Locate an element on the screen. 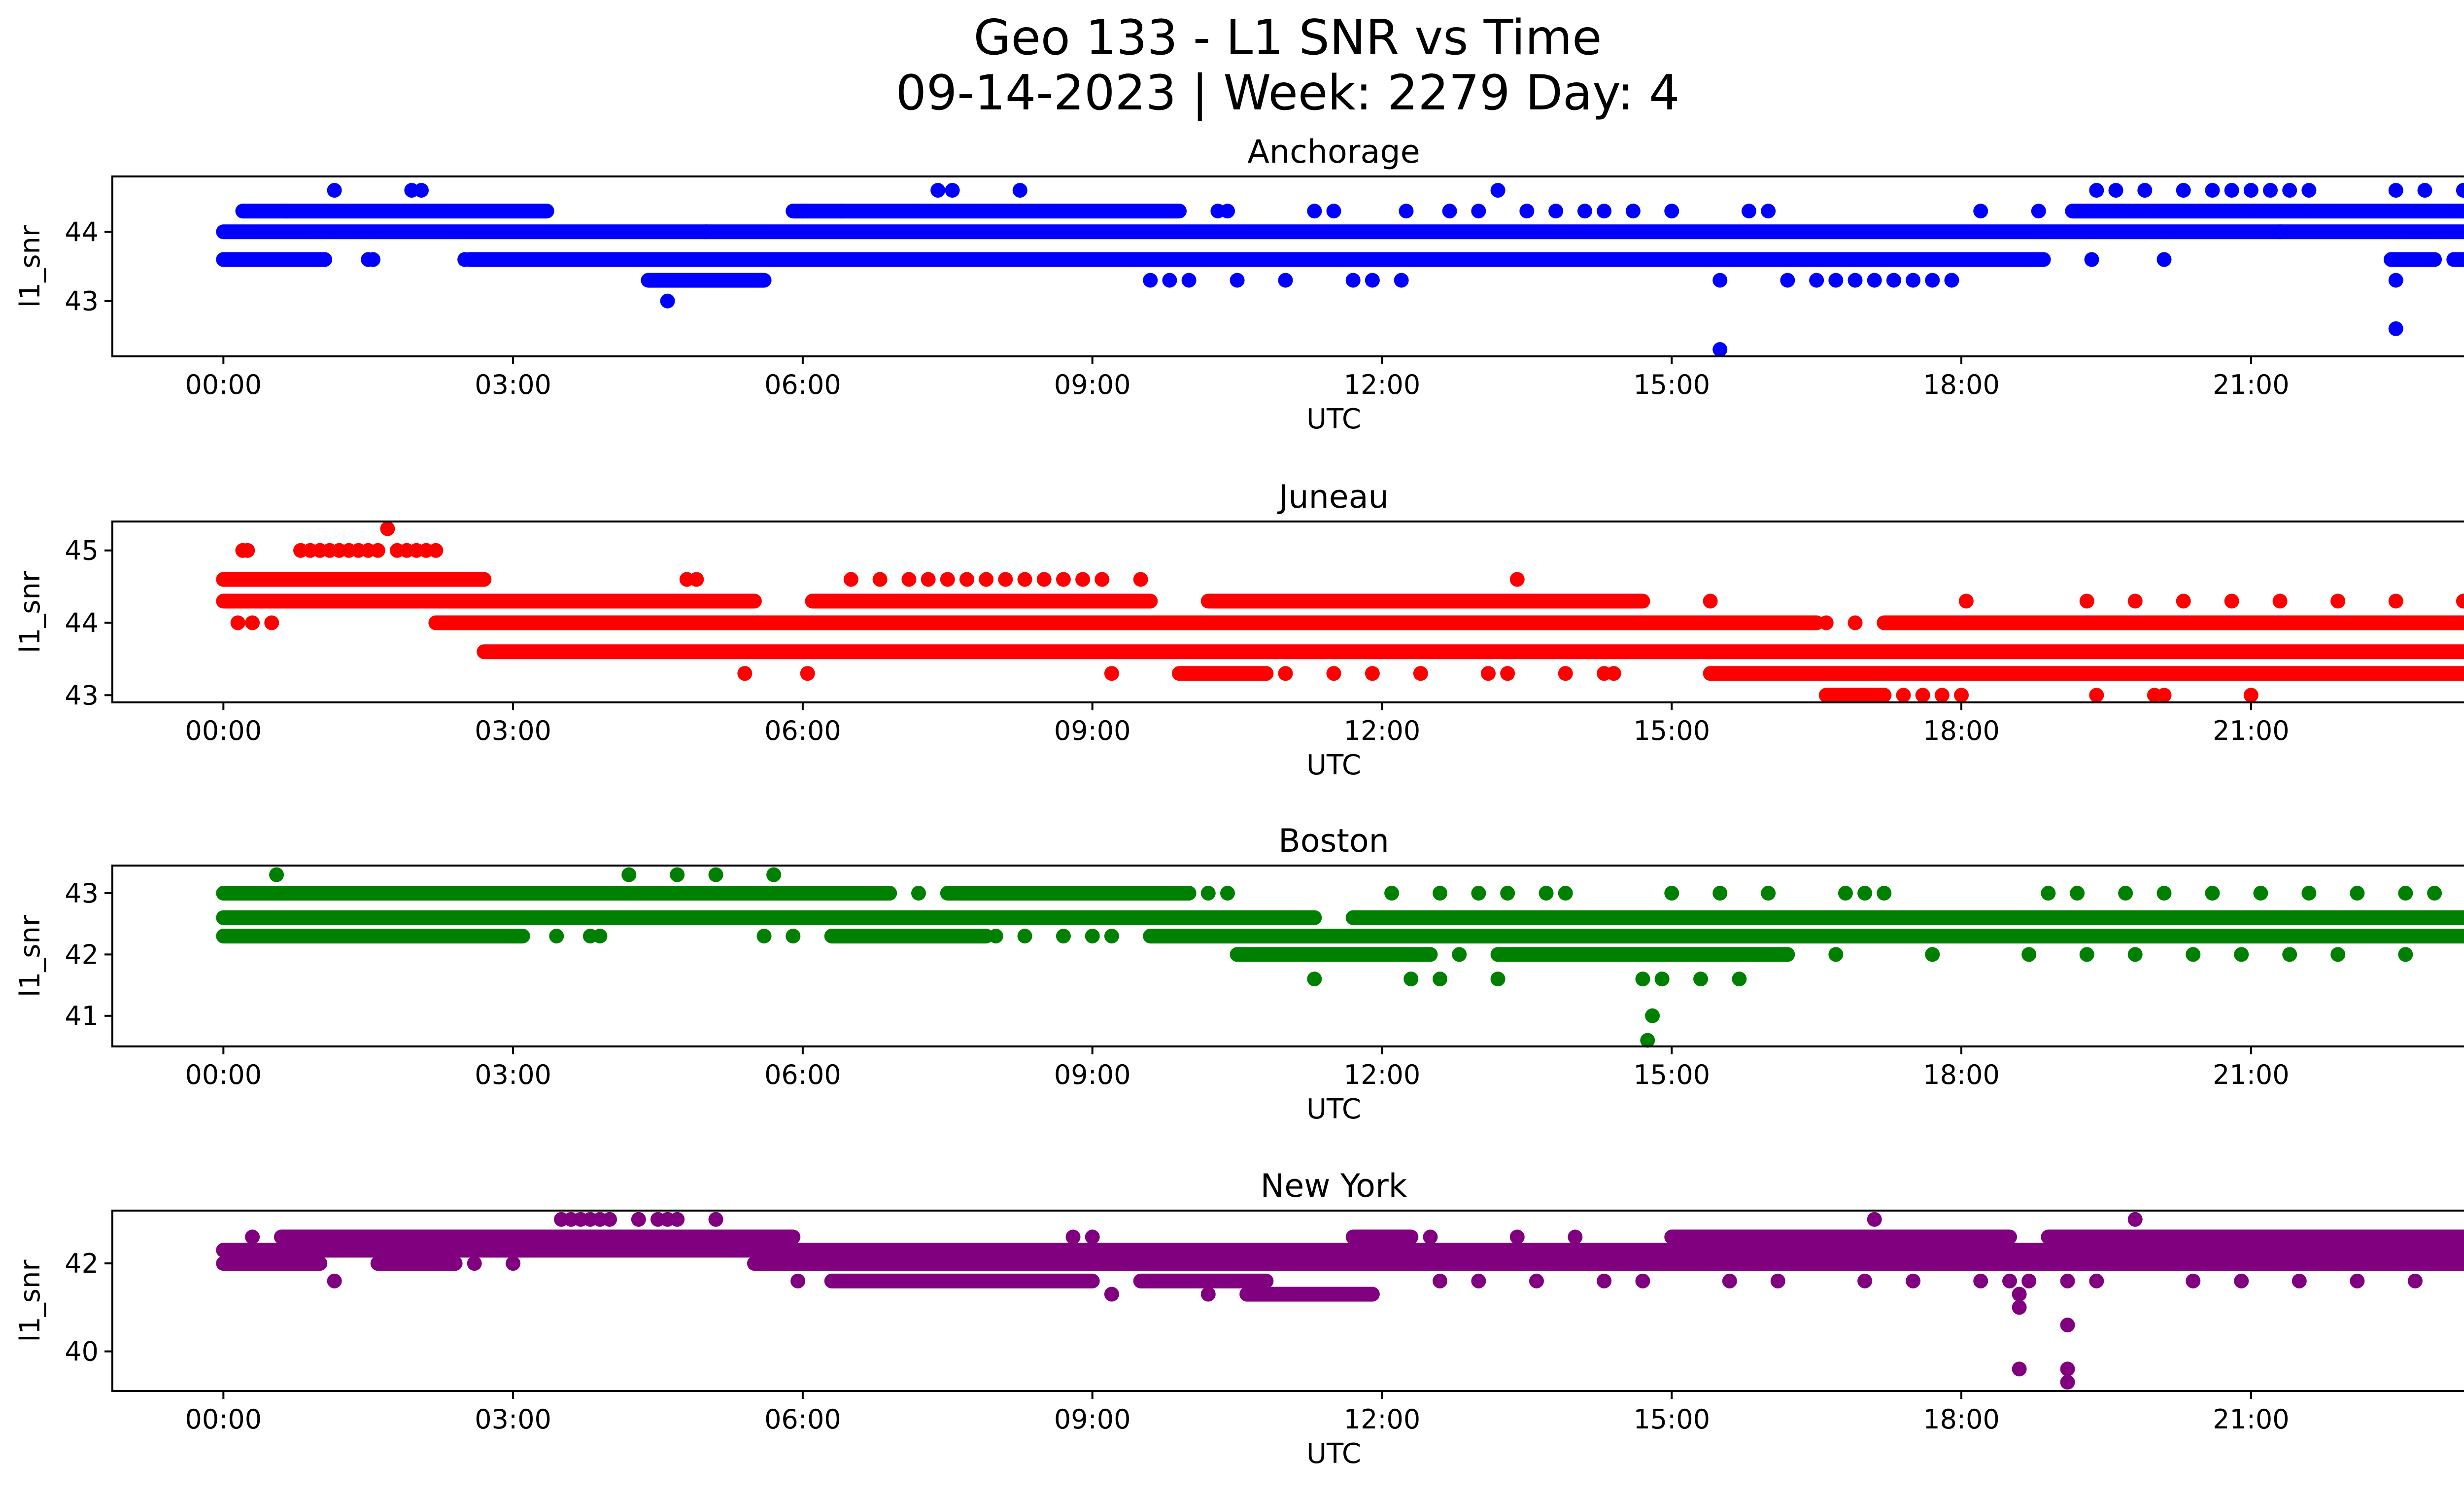  subplot-title: New York is located at coordinates (1334, 1186).